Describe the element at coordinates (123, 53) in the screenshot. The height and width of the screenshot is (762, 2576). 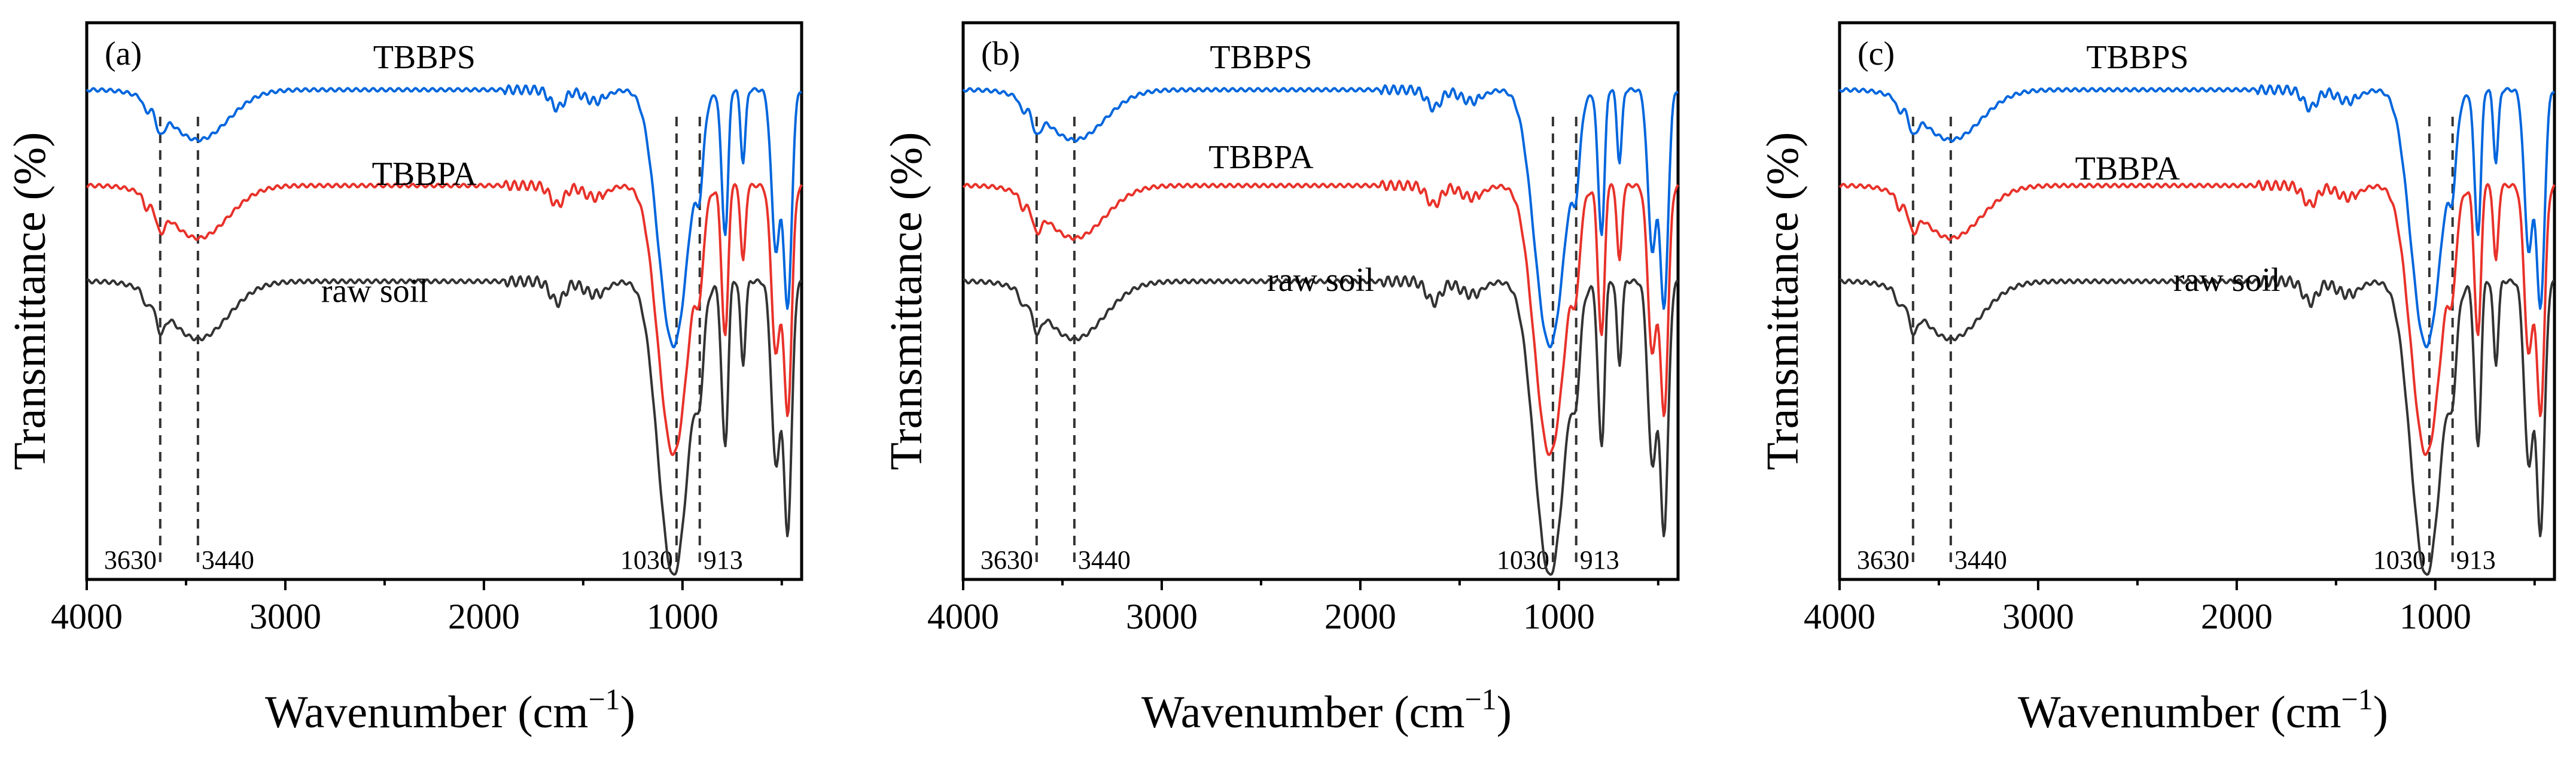
I see `panel-label: (a)` at that location.